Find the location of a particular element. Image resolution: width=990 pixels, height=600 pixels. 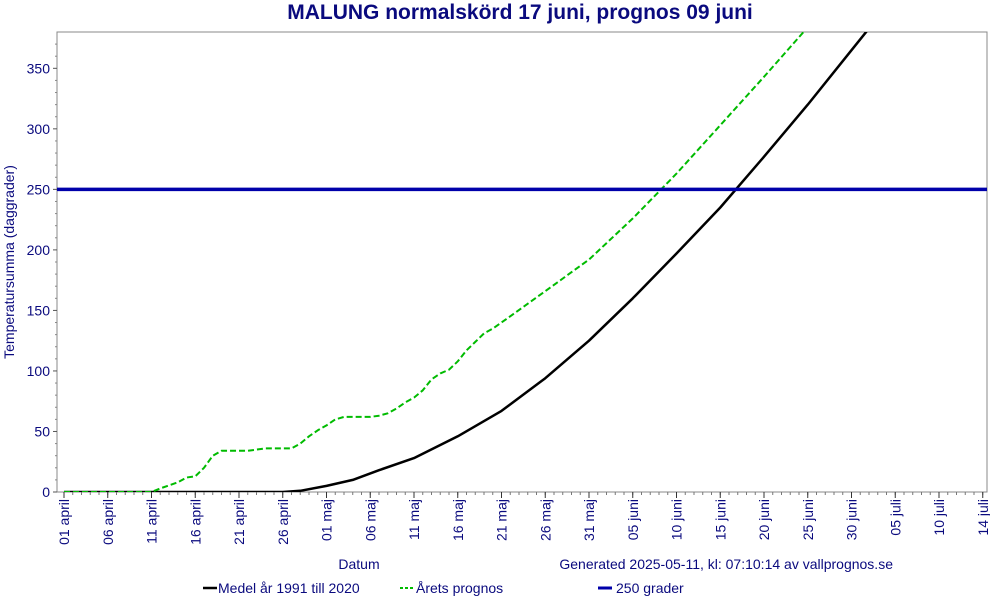

x-tick-label: 06 maj is located at coordinates (370, 520).